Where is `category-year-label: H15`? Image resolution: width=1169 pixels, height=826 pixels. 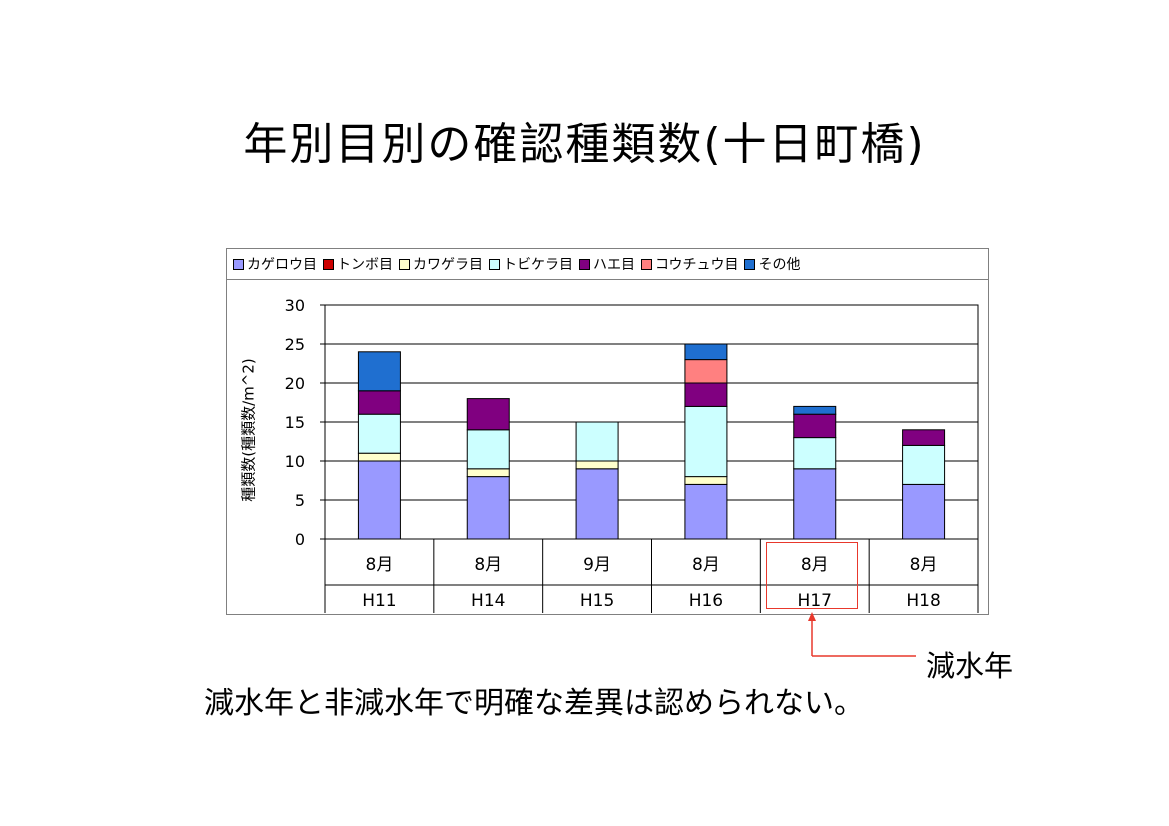 category-year-label: H15 is located at coordinates (597, 601).